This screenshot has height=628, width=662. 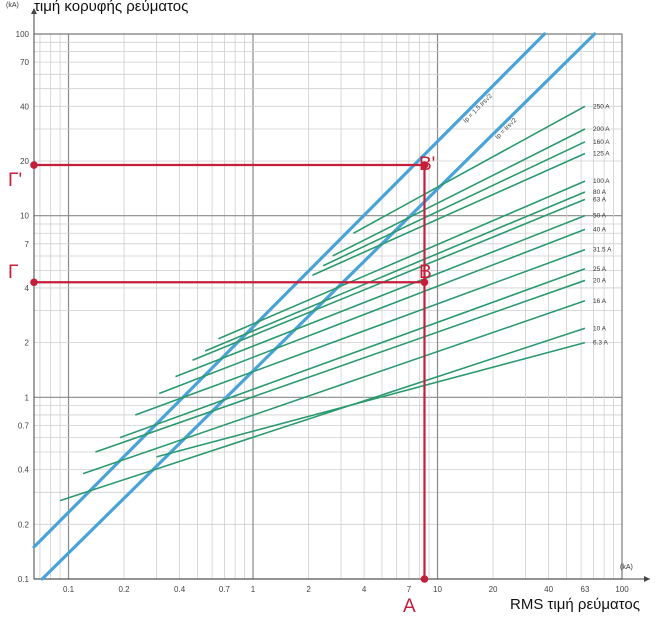 What do you see at coordinates (24, 62) in the screenshot?
I see `y-tick-label: 70` at bounding box center [24, 62].